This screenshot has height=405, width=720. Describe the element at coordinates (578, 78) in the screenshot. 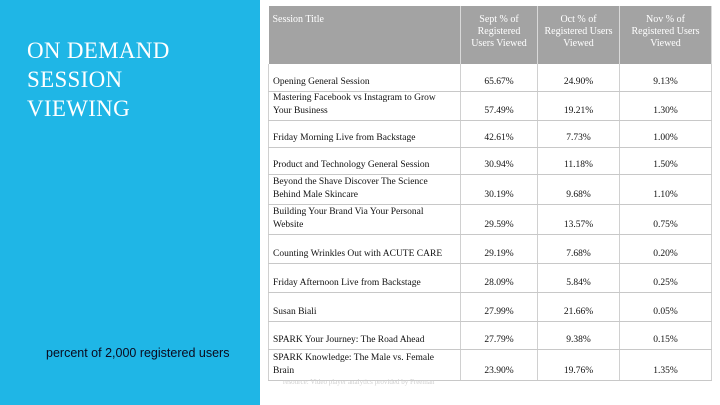

I see `oct-cell: 24.90%` at that location.